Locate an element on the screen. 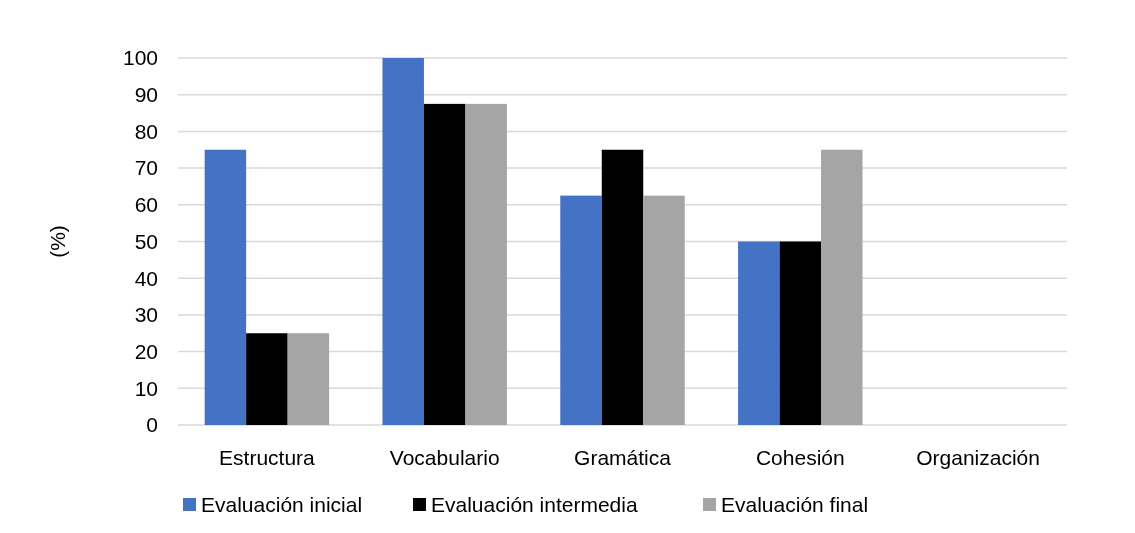 This screenshot has height=533, width=1135. y-tick-label: 100 is located at coordinates (140, 58).